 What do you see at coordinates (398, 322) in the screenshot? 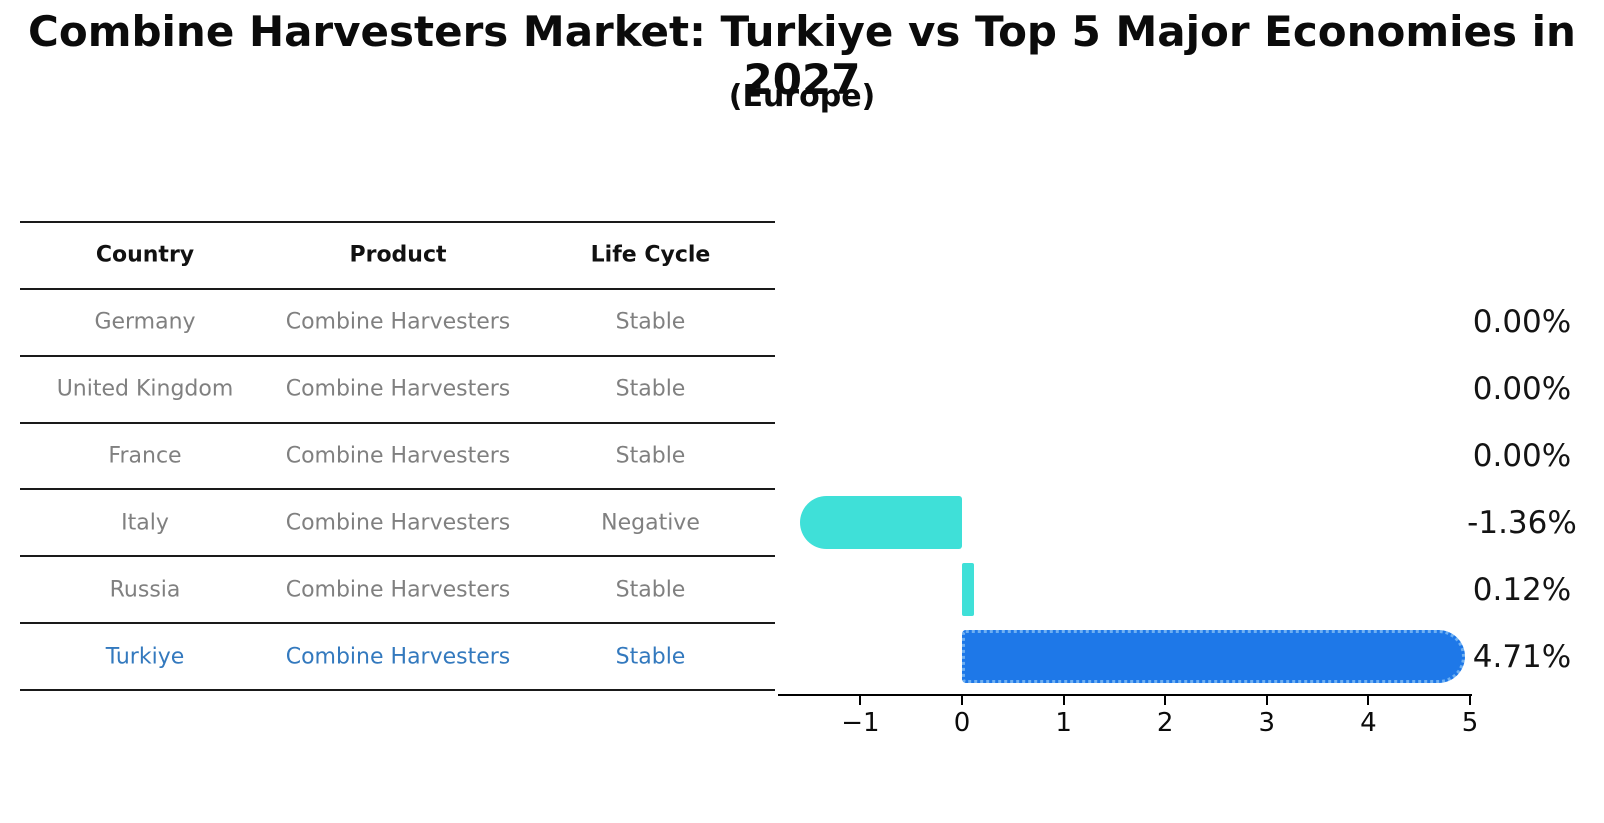
I see `product-cell-germany: Combine Harvesters` at bounding box center [398, 322].